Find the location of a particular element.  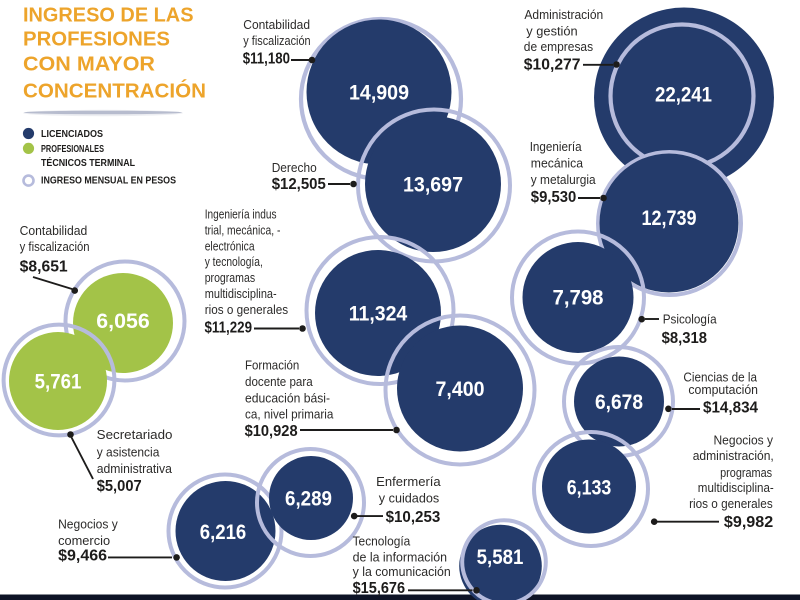

svg-text: y metalurgia is located at coordinates (564, 179).